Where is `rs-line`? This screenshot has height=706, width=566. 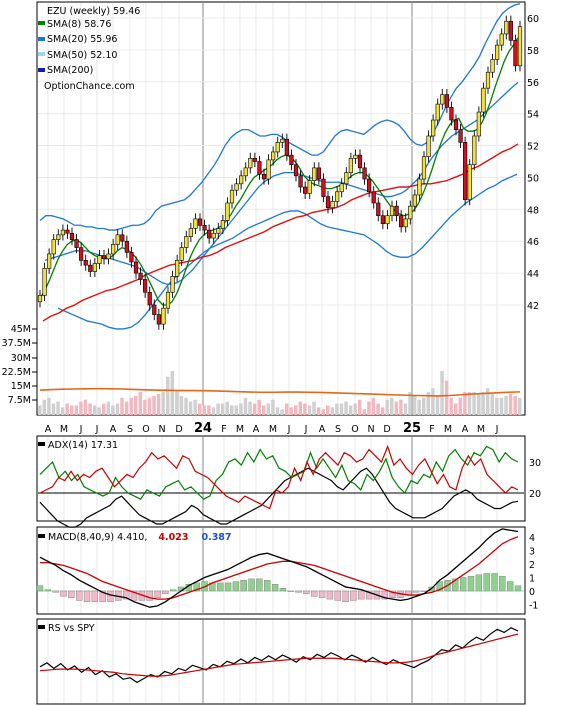 rs-line is located at coordinates (279, 655).